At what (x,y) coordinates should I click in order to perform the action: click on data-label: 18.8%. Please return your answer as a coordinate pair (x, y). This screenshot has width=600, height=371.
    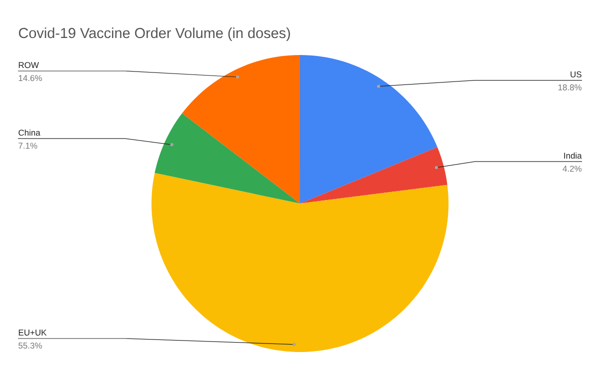
    Looking at the image, I should click on (570, 87).